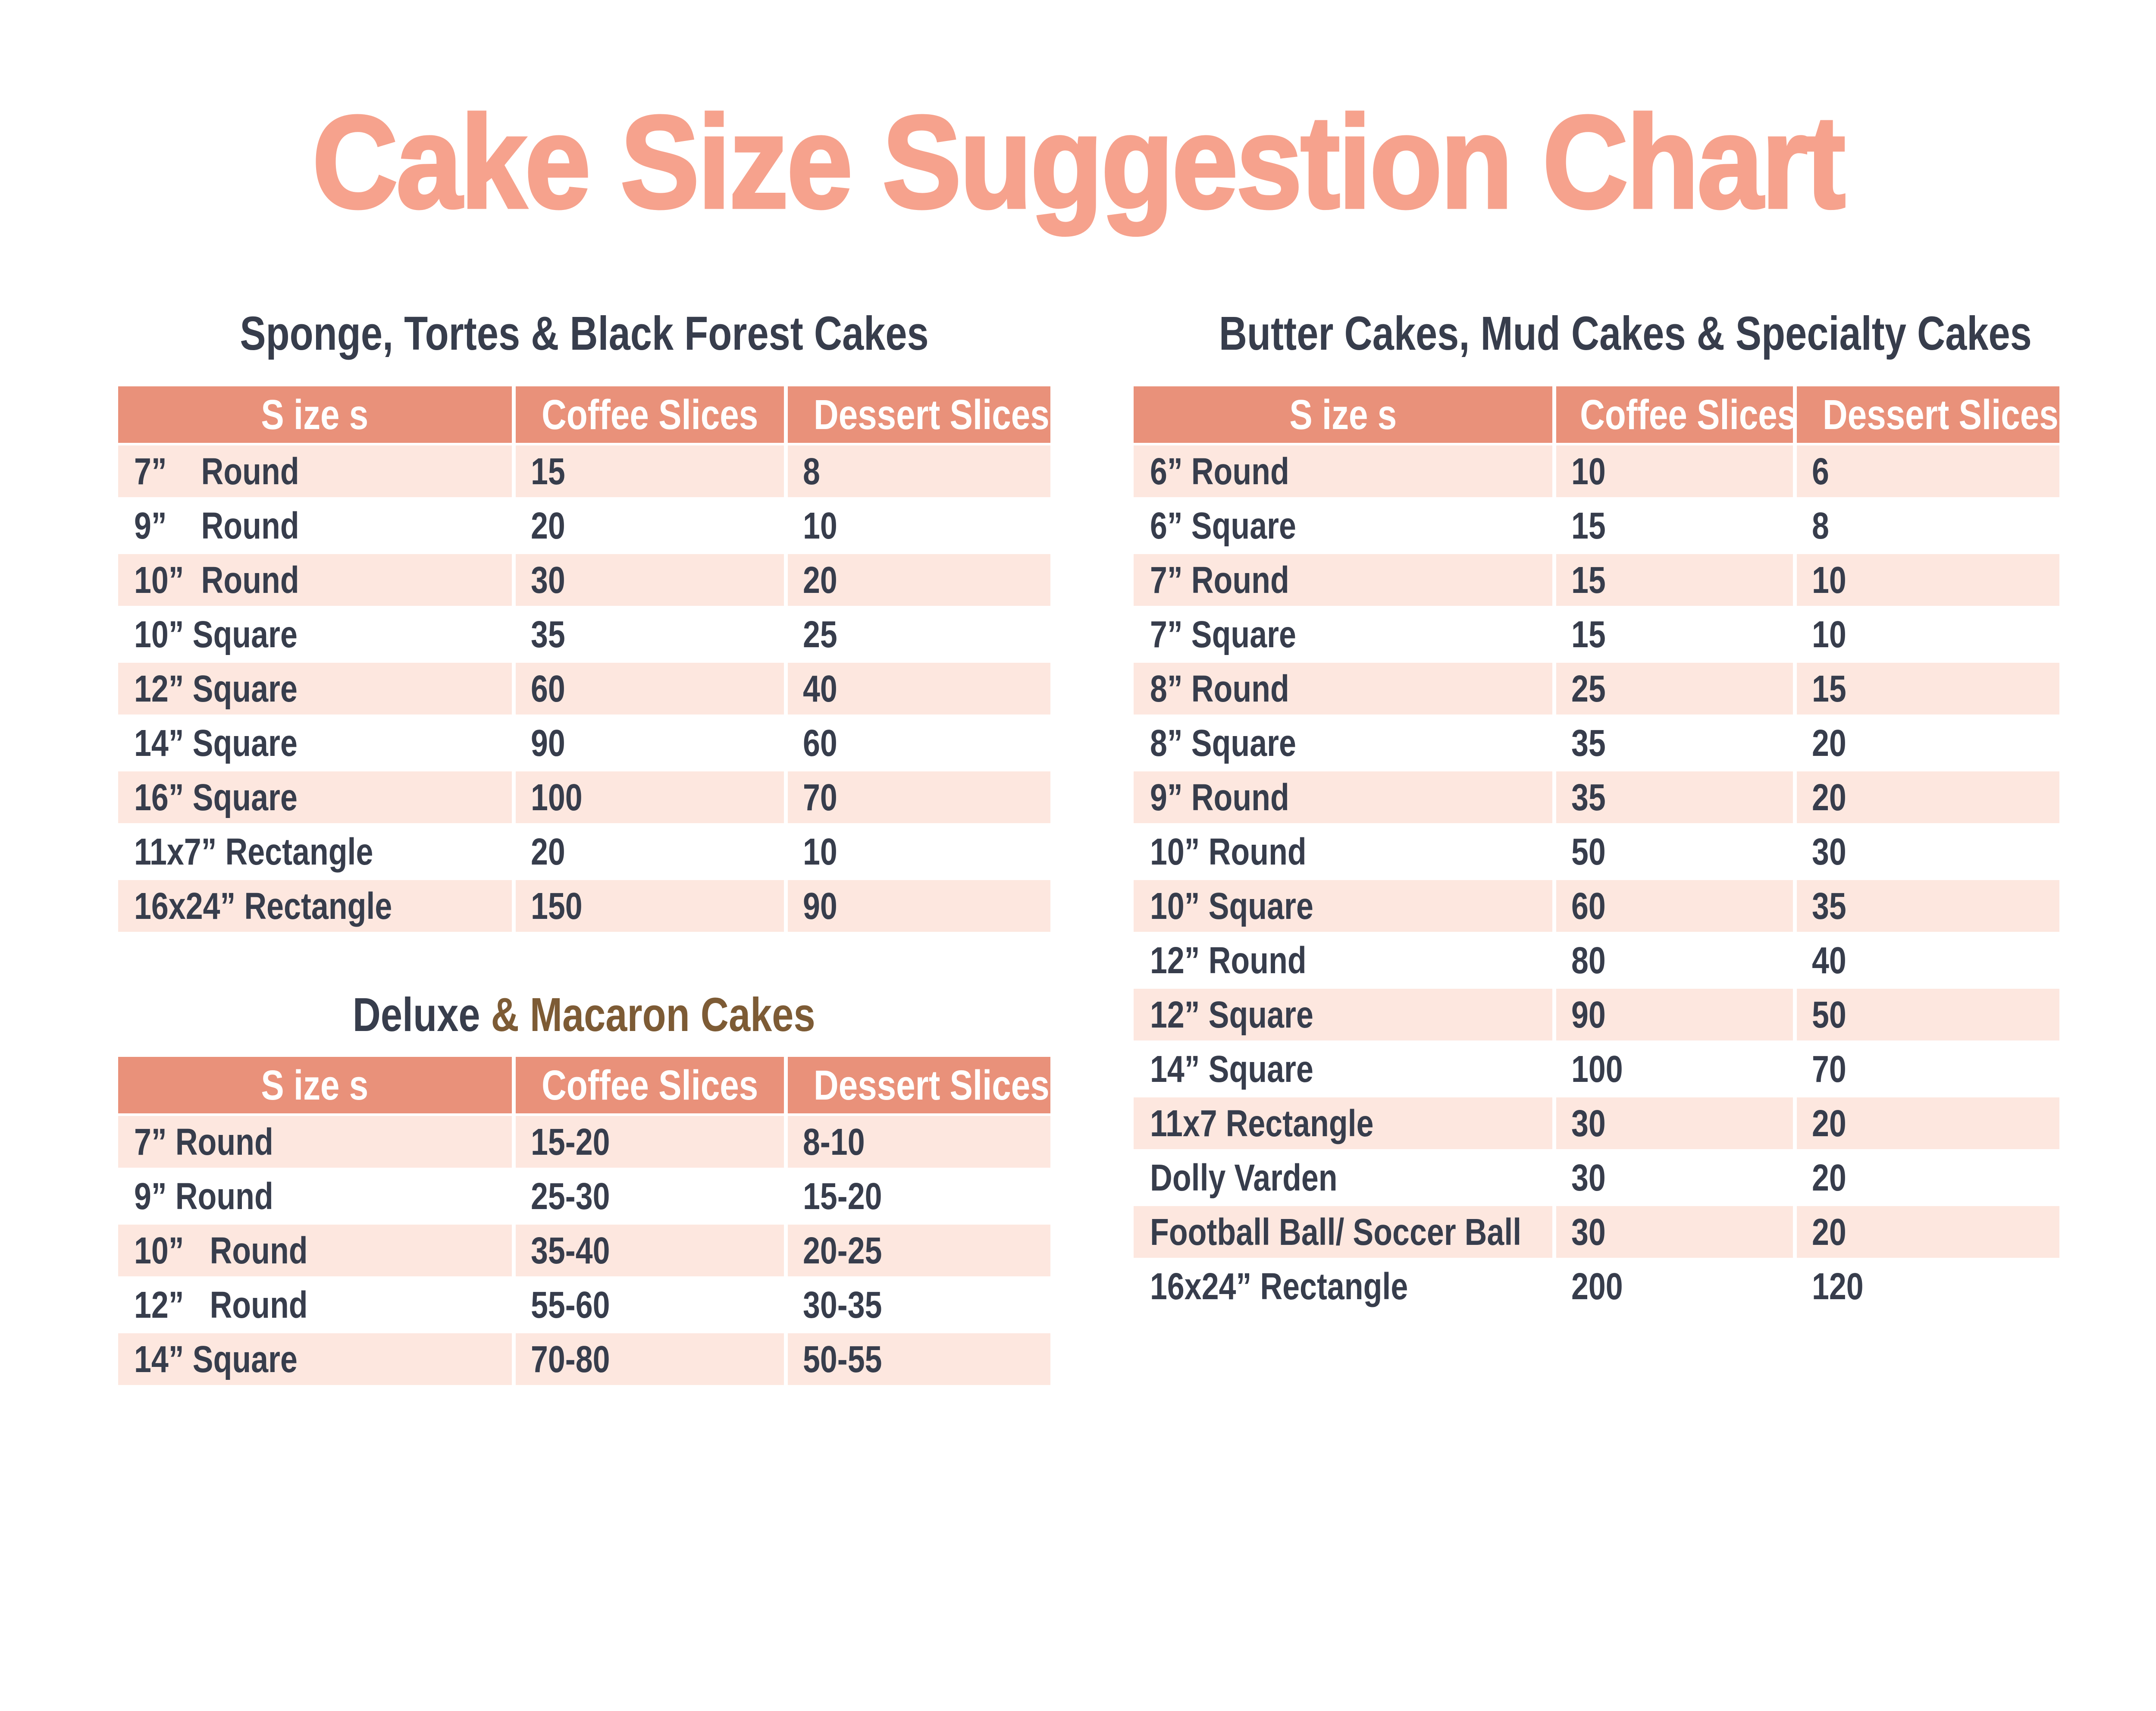  I want to click on table-row: 12” Round 55-60 30-35, so click(584, 1305).